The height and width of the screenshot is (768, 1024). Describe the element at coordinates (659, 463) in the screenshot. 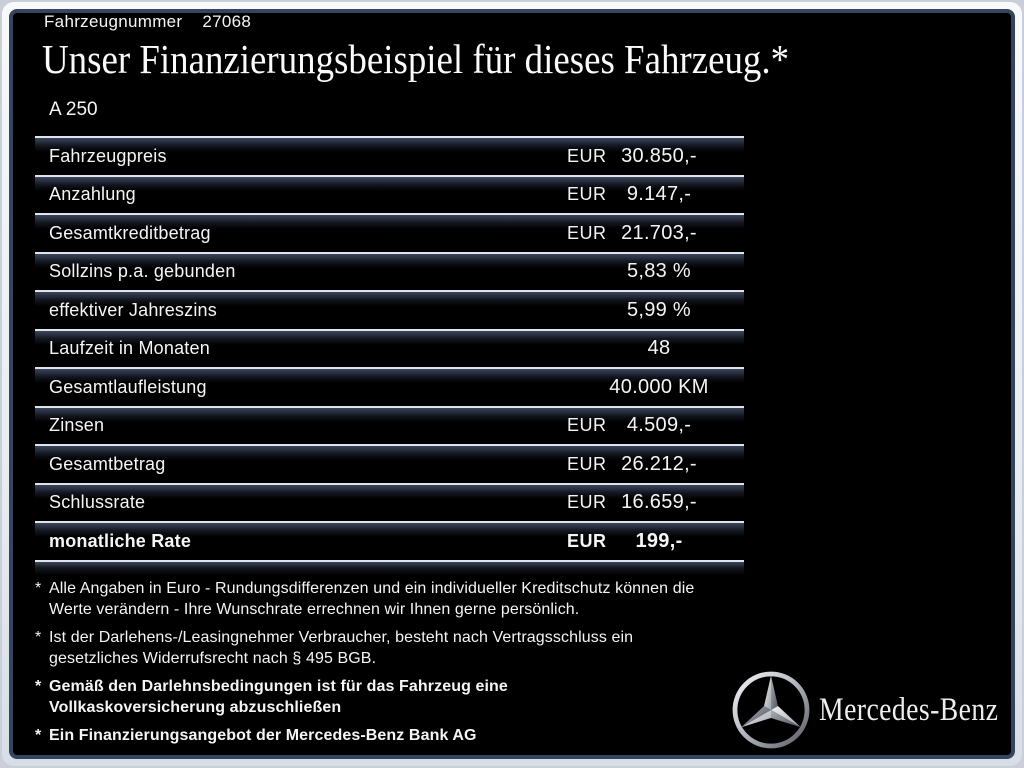

I see `row-amount: 26.212,-` at that location.